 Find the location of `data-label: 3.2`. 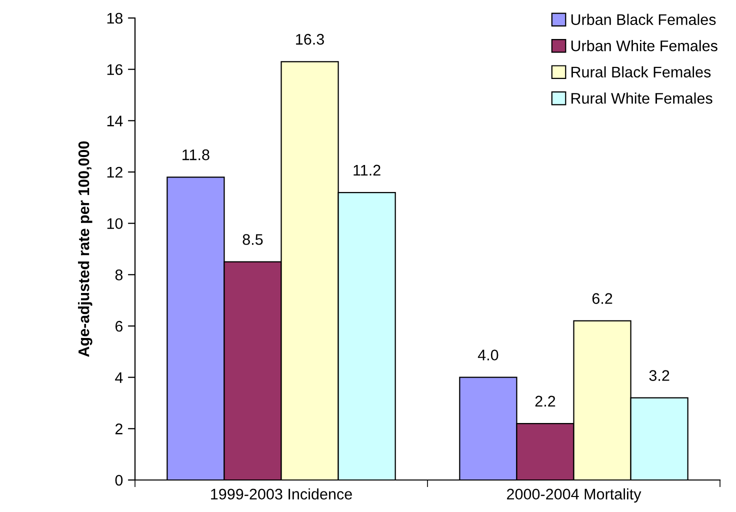

data-label: 3.2 is located at coordinates (659, 375).